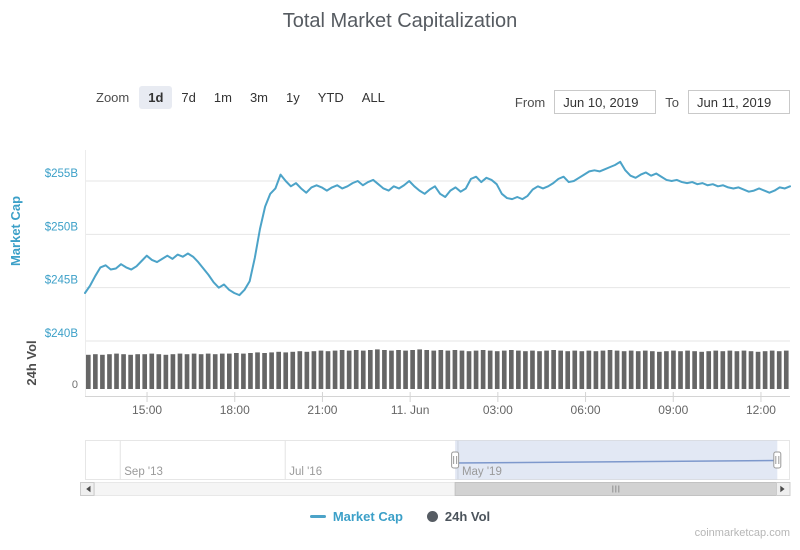 This screenshot has height=550, width=800. What do you see at coordinates (498, 410) in the screenshot?
I see `x-axis-tick-label: 03:00` at bounding box center [498, 410].